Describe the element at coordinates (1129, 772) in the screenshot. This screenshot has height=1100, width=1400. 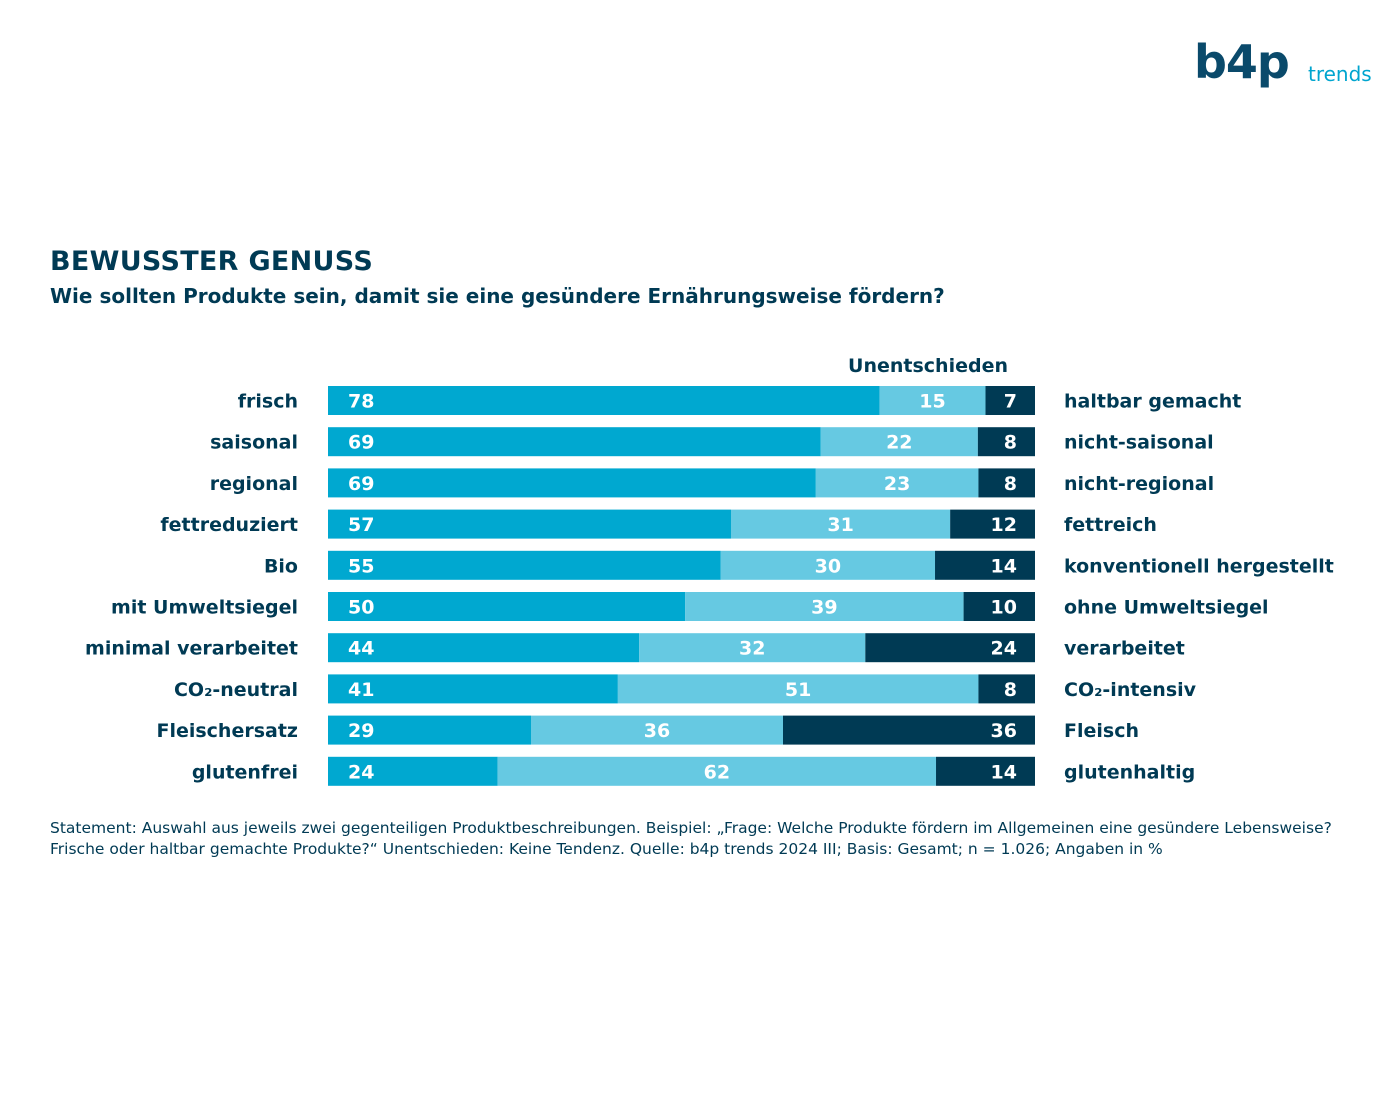
I see `category-label-right: glutenhaltig` at that location.